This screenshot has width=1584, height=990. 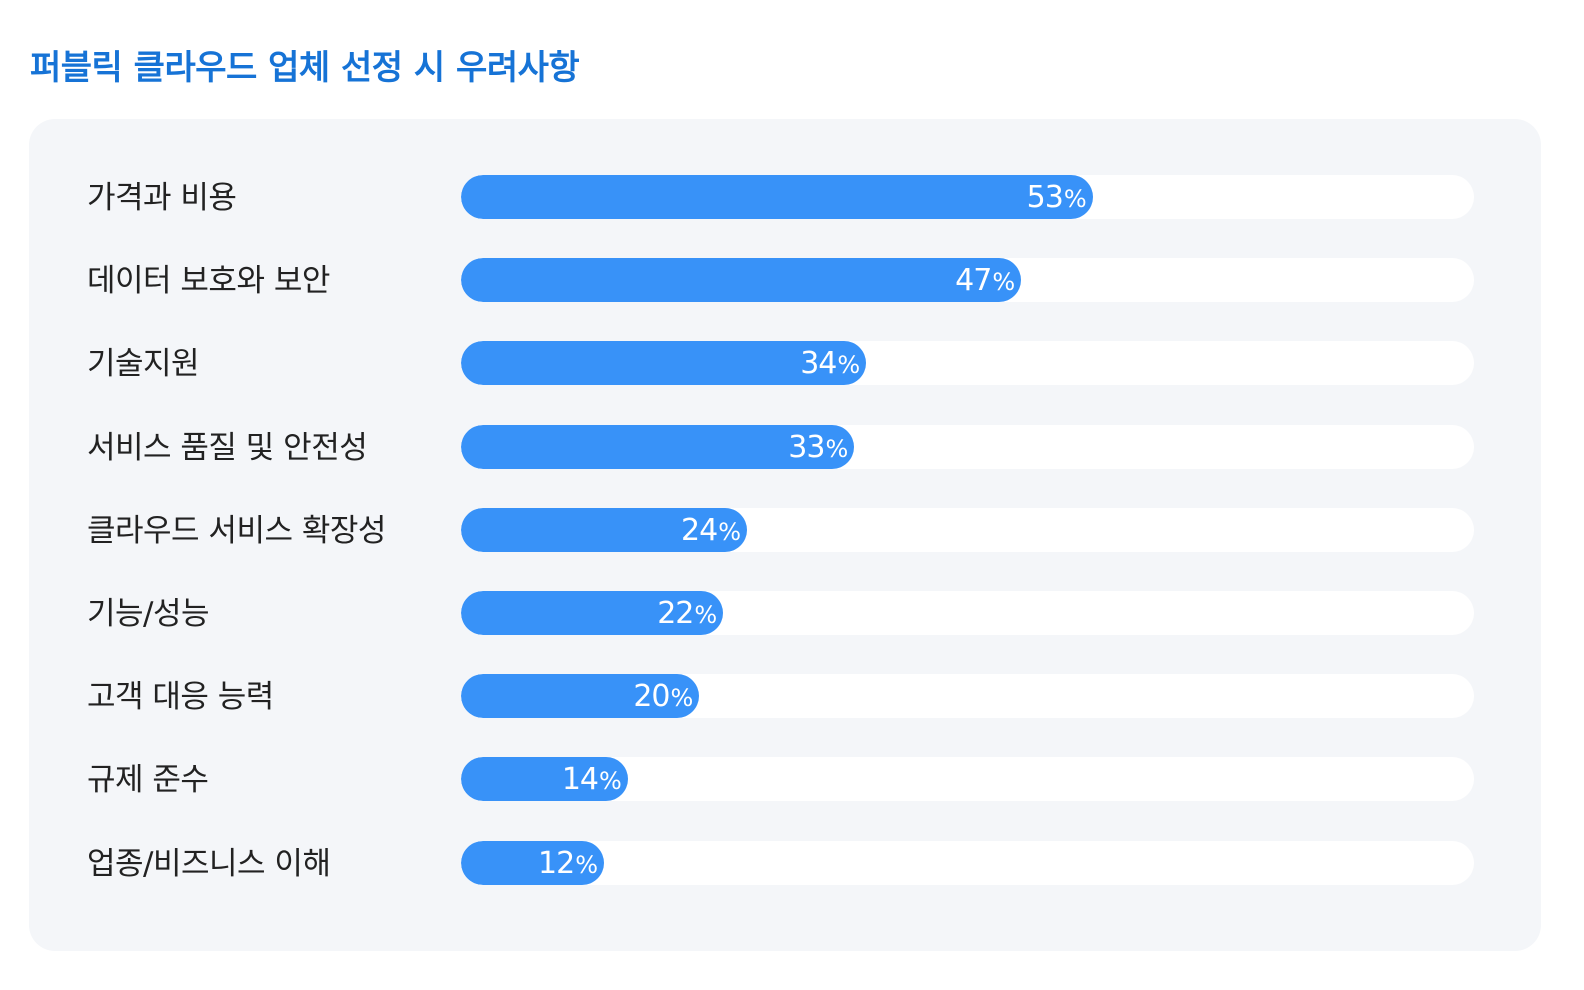 I want to click on bar-row: 고객 대응 능력 20%, so click(x=785, y=697).